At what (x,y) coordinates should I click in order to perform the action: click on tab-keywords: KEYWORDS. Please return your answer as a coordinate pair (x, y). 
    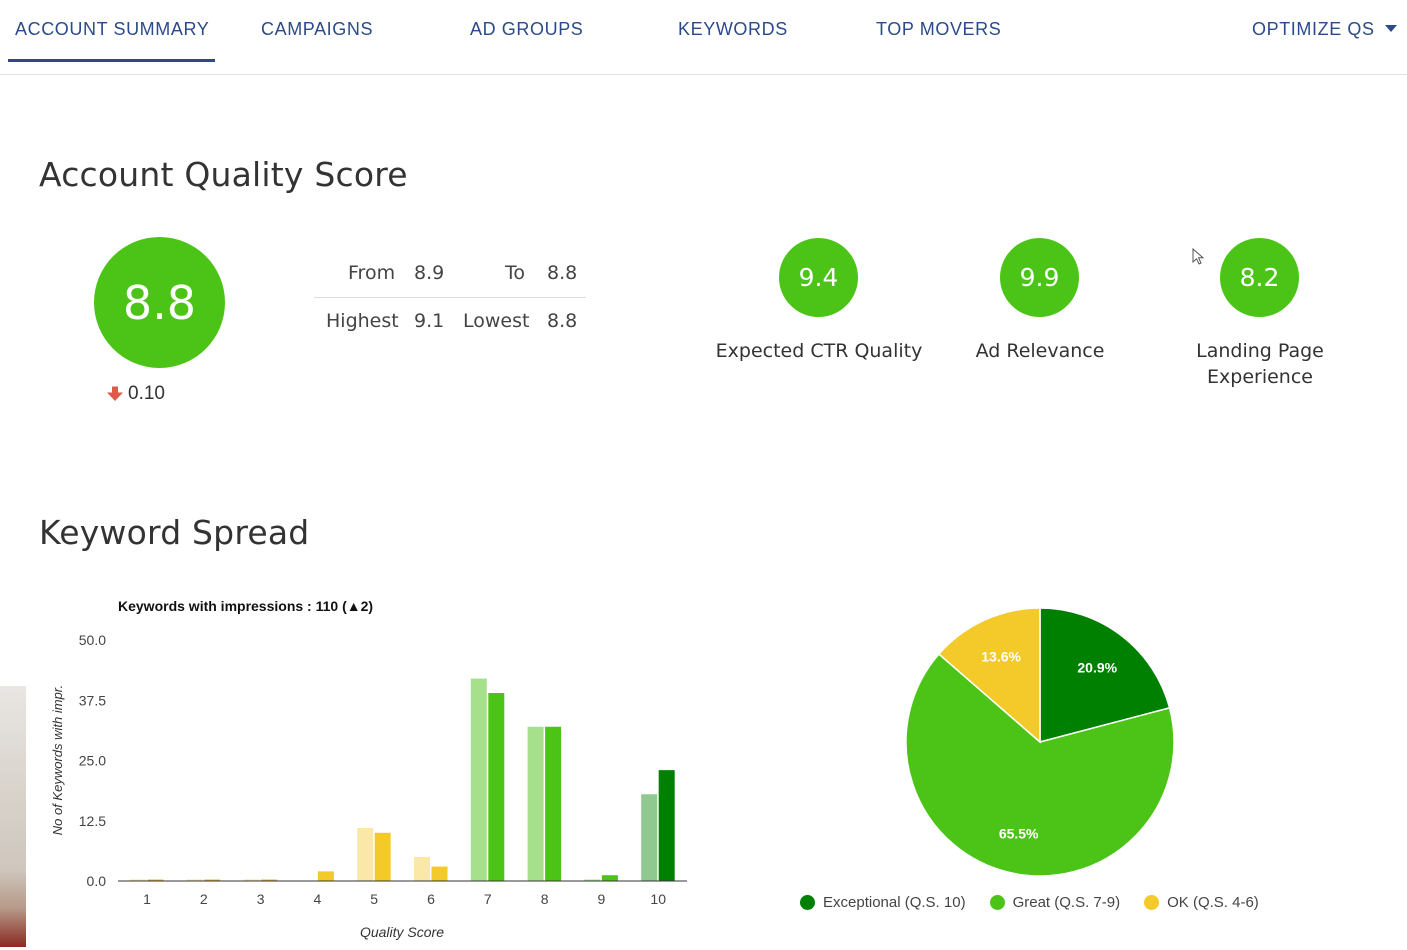
    Looking at the image, I should click on (733, 29).